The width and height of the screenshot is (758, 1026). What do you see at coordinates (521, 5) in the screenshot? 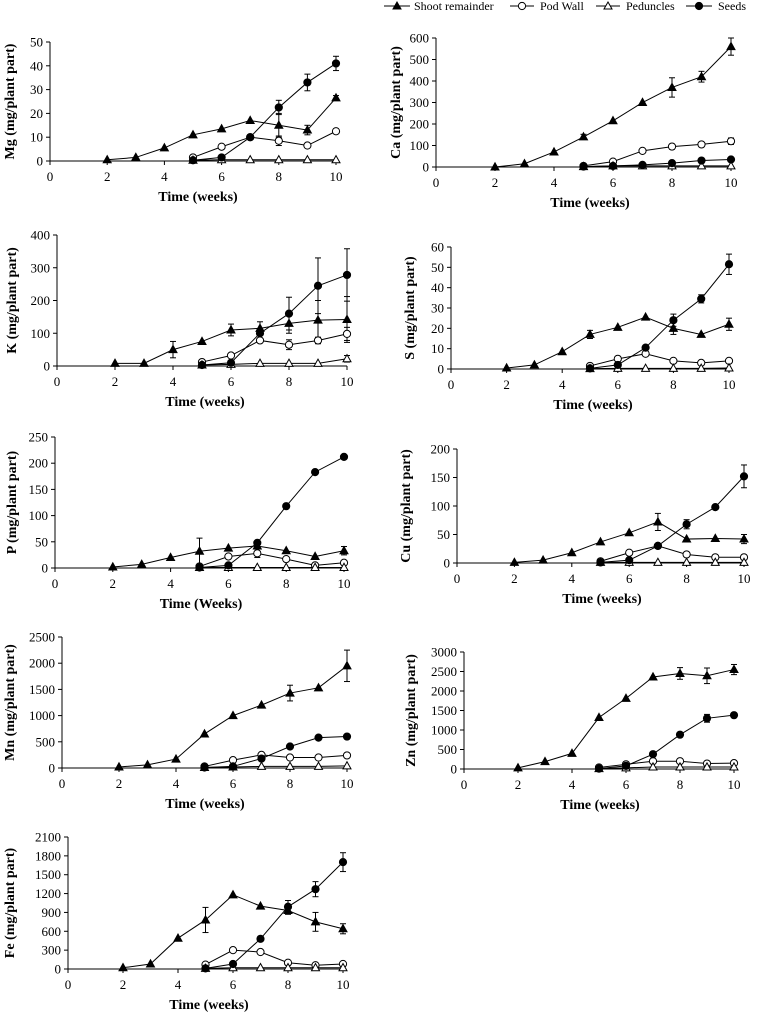
I see `legend-marker-circle-open` at bounding box center [521, 5].